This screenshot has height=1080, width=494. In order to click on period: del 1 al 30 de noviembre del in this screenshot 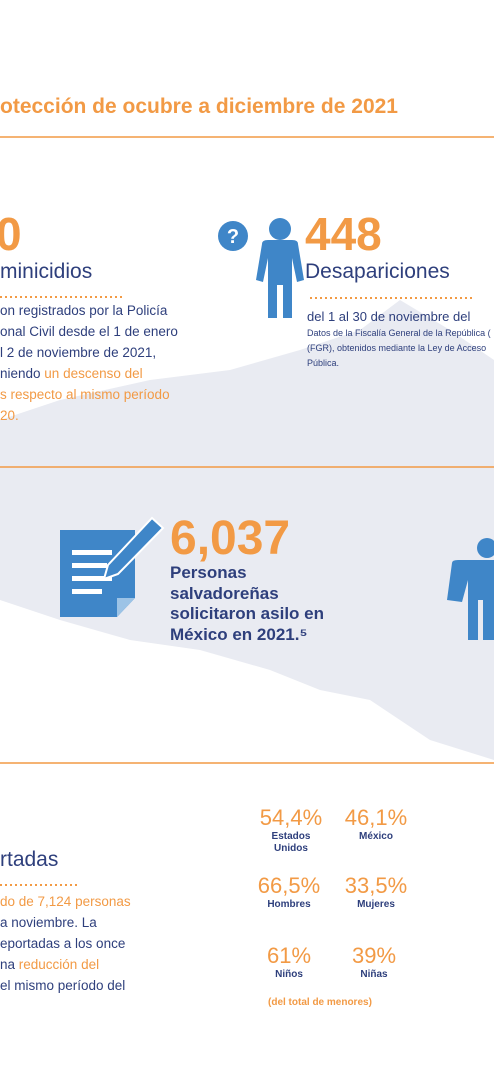, I will do `click(389, 316)`.